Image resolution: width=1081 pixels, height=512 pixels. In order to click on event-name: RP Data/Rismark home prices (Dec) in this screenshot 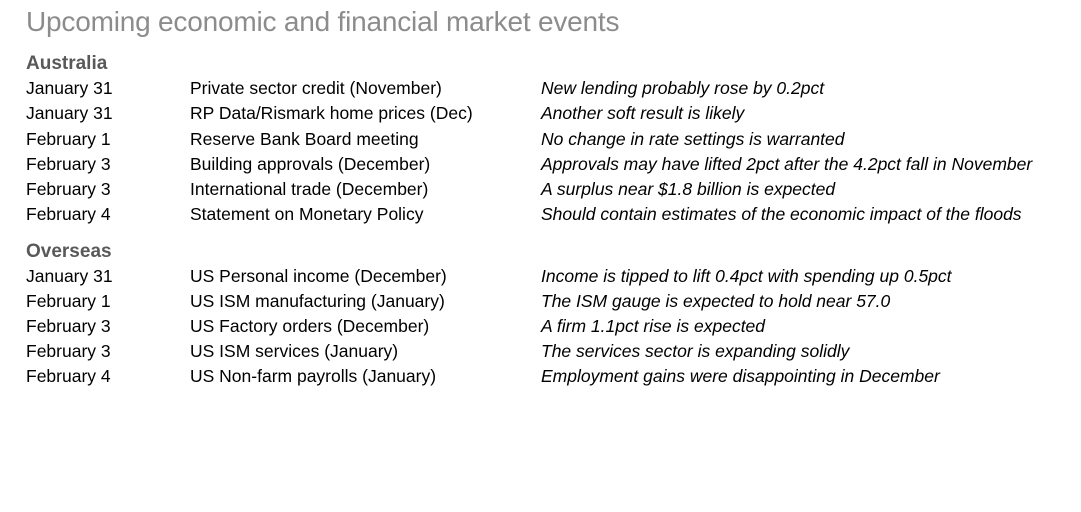, I will do `click(331, 113)`.